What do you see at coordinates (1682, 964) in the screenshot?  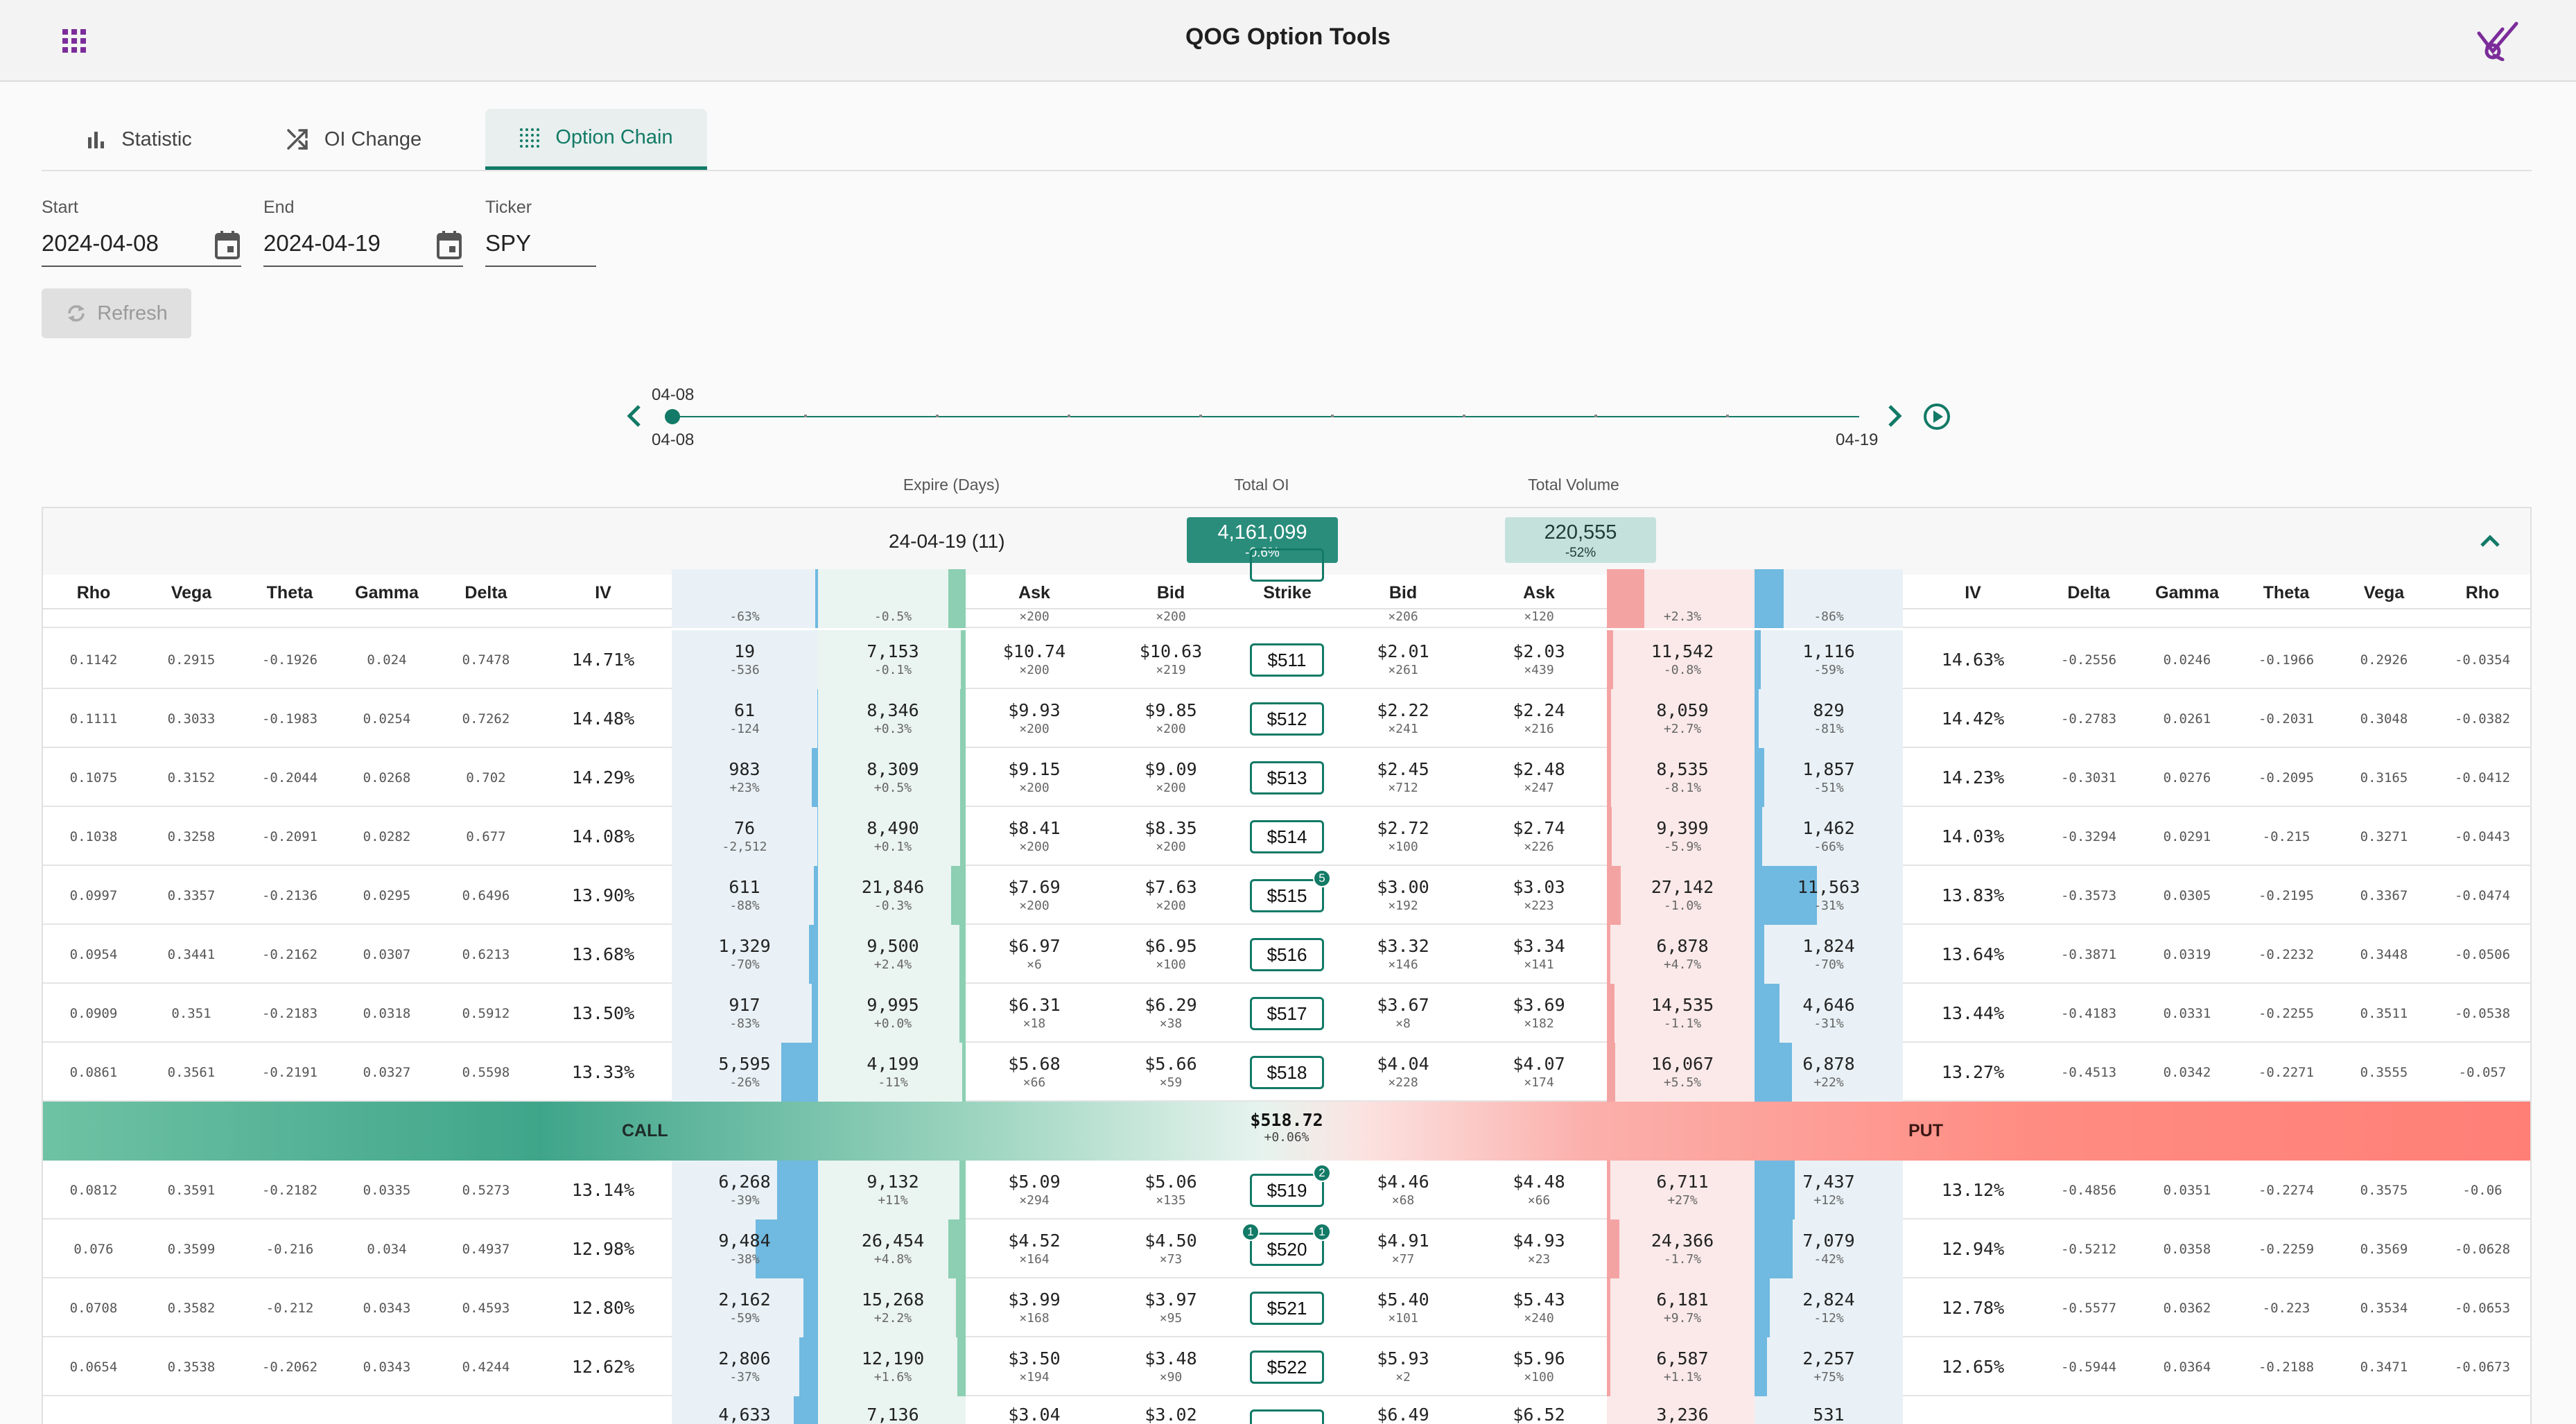 I see `put-oi-sub: +4.7%` at bounding box center [1682, 964].